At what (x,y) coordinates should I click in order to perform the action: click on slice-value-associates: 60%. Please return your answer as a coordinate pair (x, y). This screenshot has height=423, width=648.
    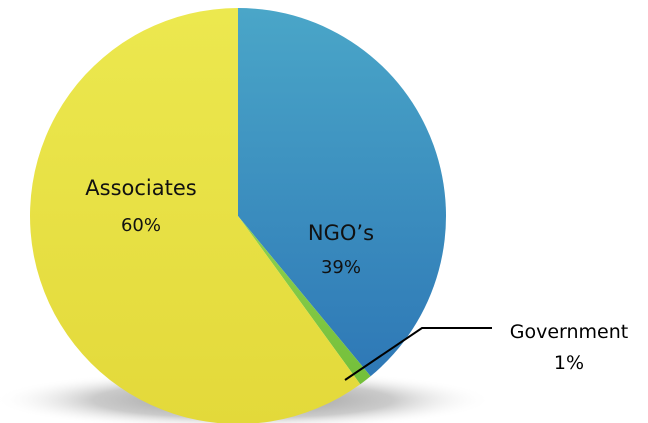
    Looking at the image, I should click on (141, 225).